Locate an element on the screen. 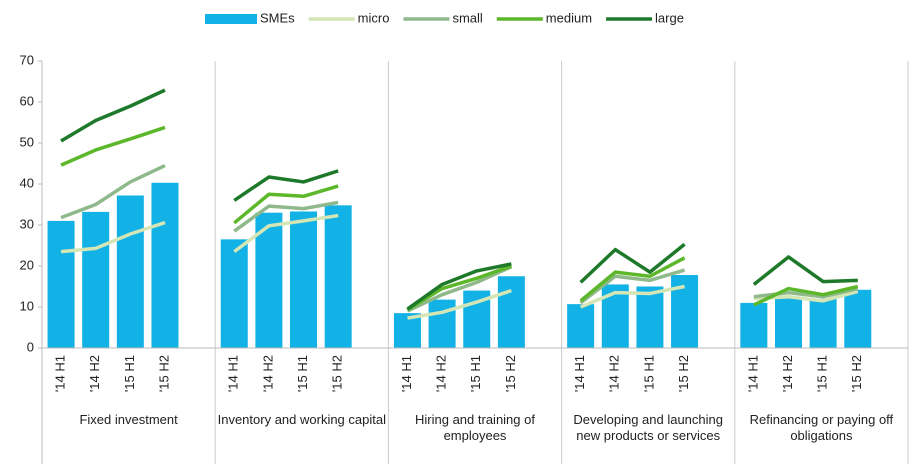 The image size is (910, 464). y-tick-label: 20 is located at coordinates (27, 264).